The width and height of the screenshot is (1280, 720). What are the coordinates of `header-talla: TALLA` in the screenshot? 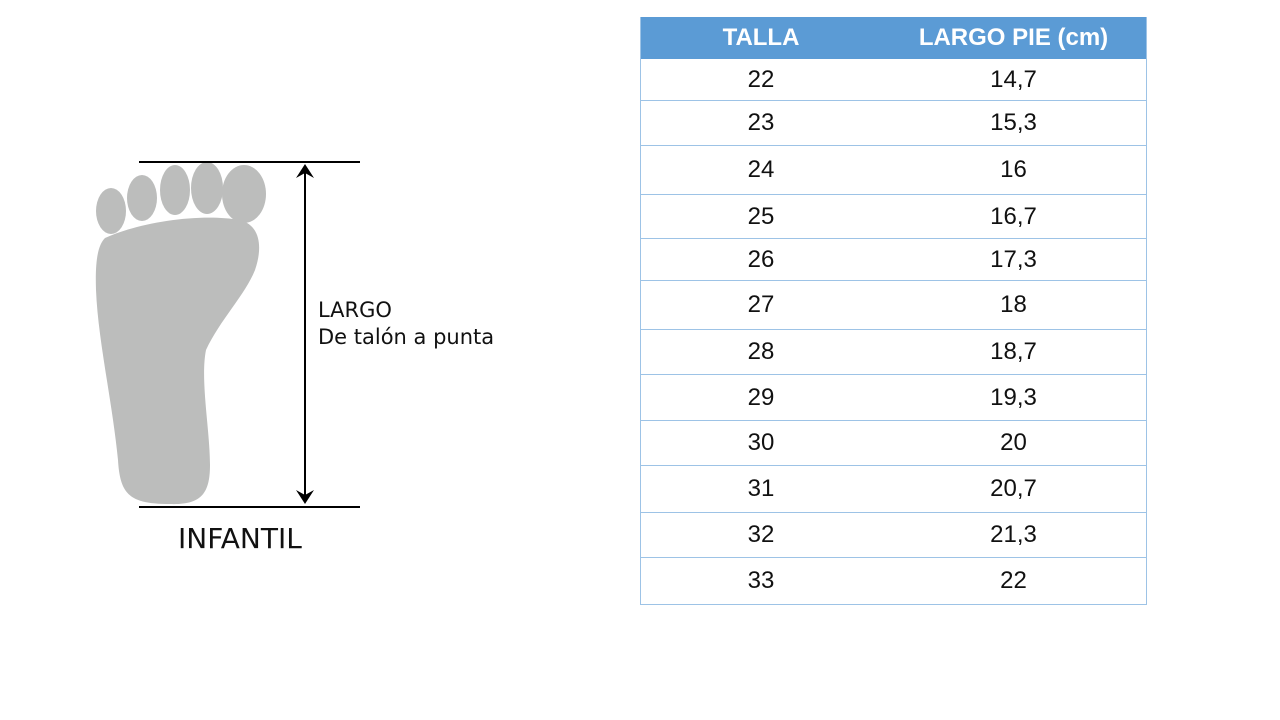 It's located at (761, 37).